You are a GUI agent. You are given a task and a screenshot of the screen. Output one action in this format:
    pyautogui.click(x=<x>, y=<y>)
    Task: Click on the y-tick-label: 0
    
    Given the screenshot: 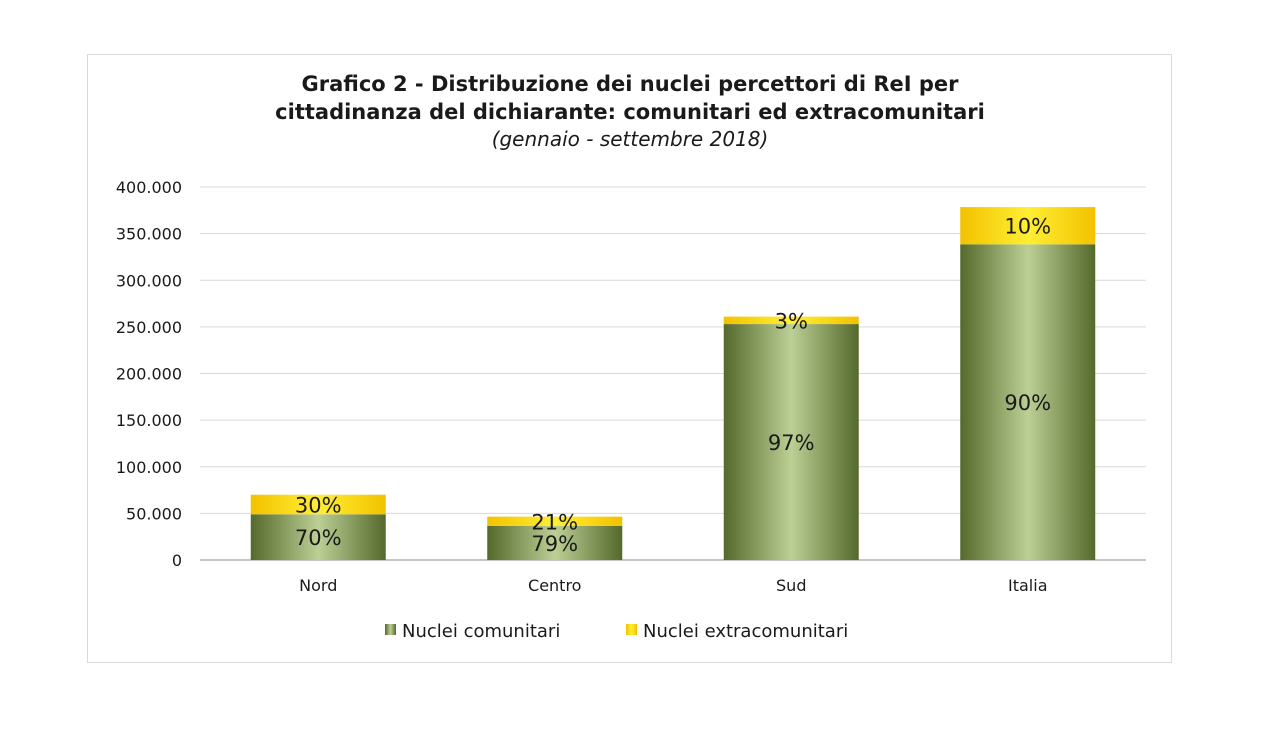 What is the action you would take?
    pyautogui.click(x=177, y=560)
    